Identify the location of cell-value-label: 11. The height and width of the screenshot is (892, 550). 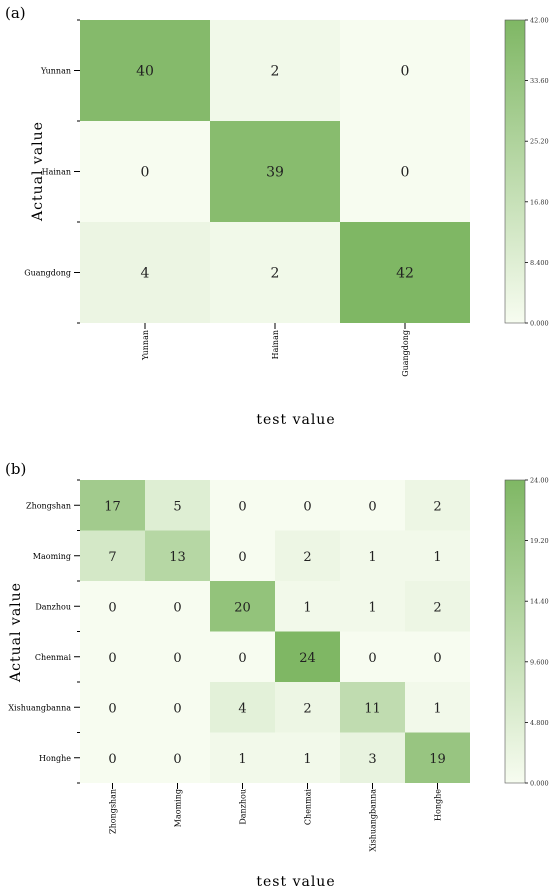
(372, 708).